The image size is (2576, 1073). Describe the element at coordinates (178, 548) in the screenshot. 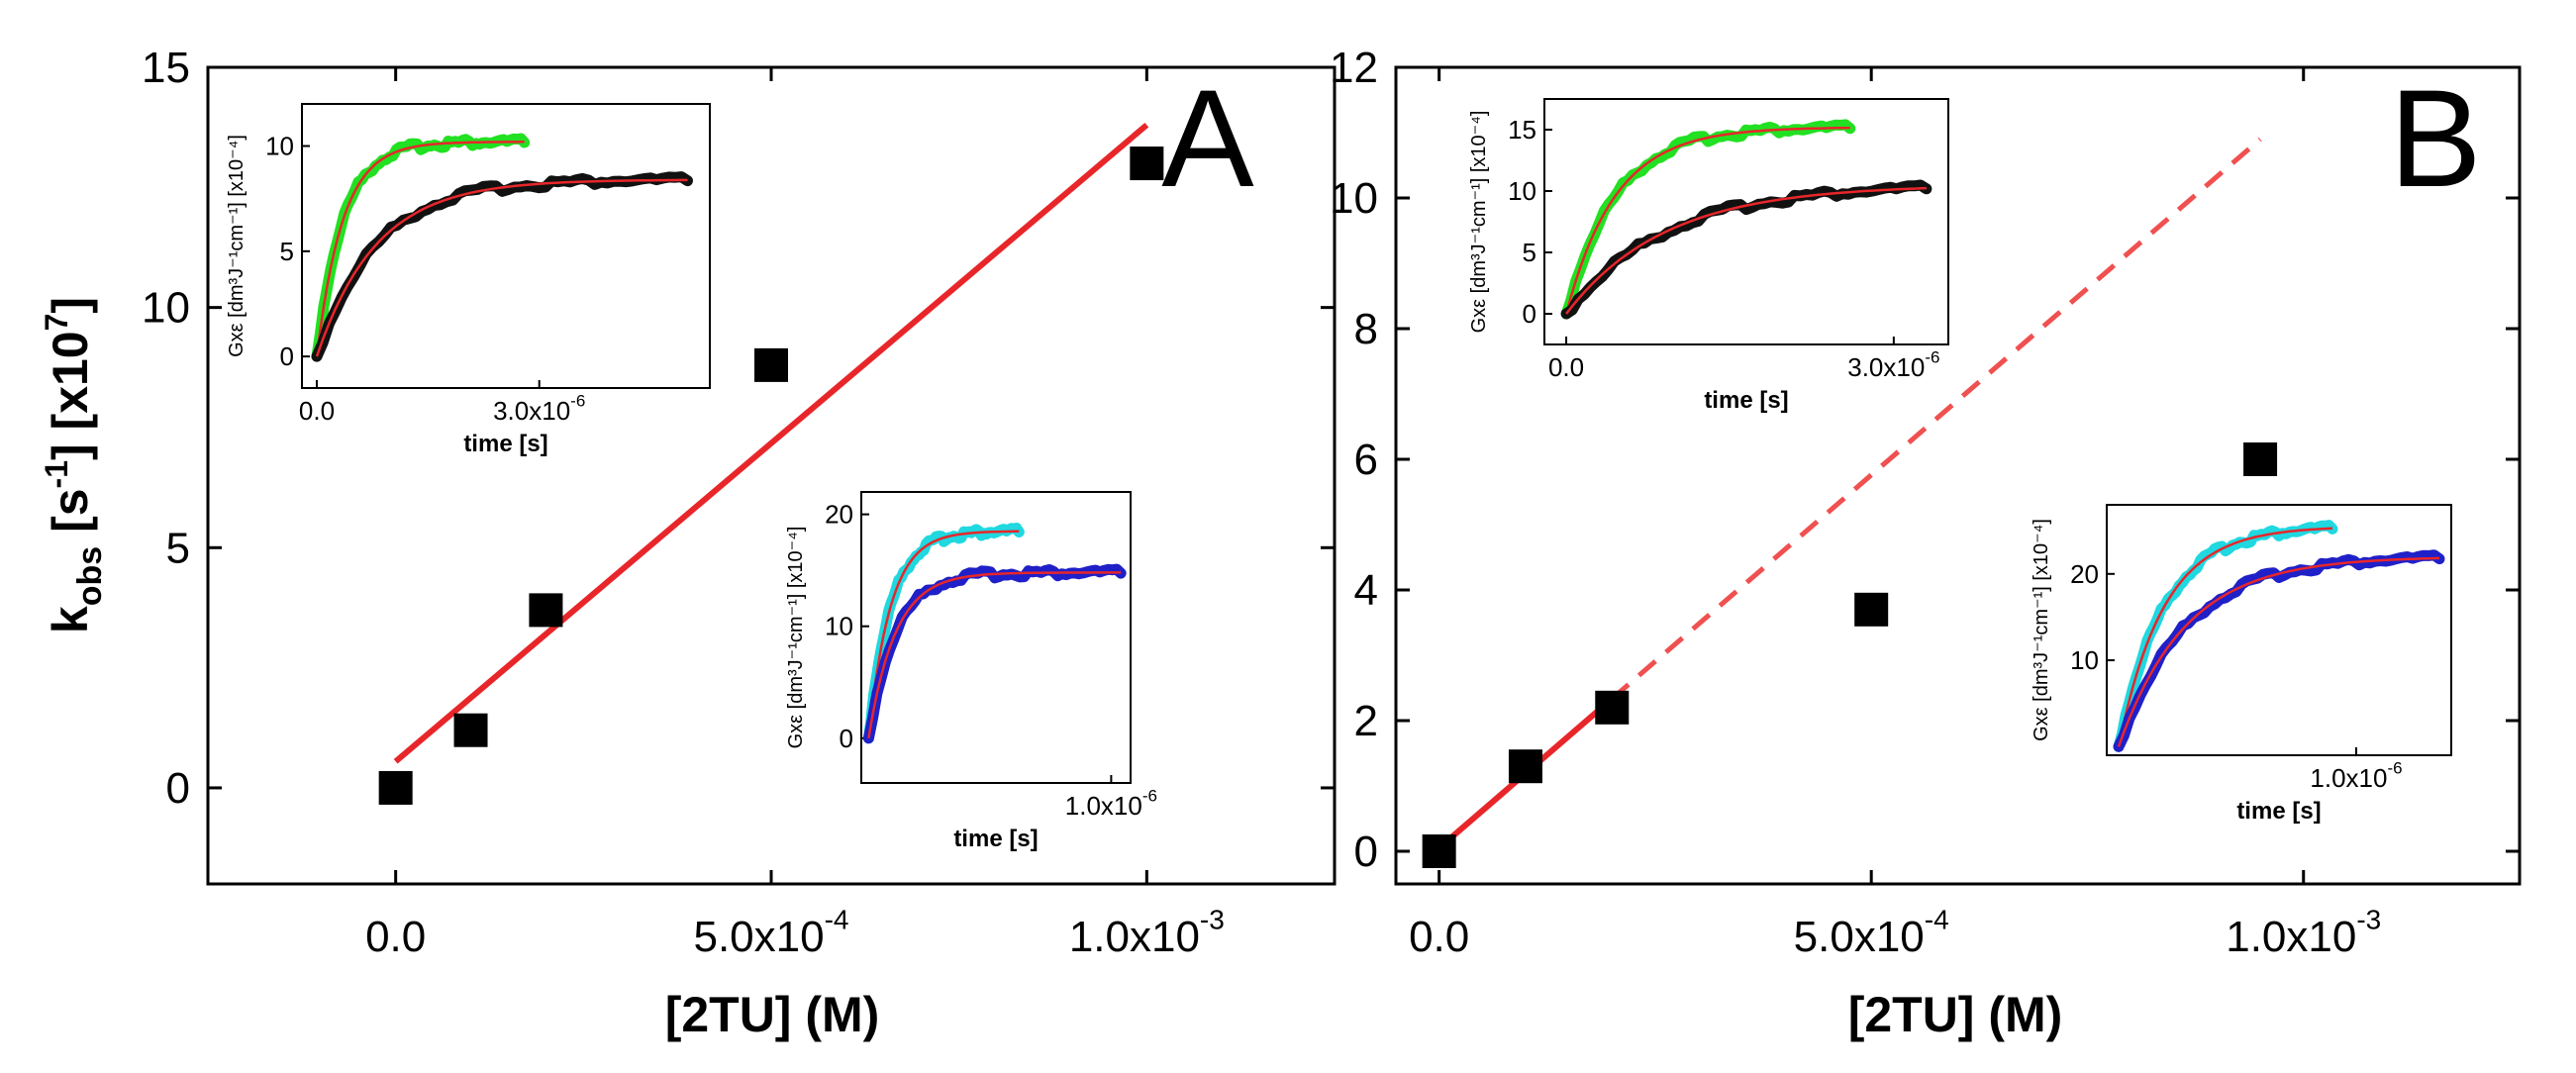

I see `y-tick-label: 5` at that location.